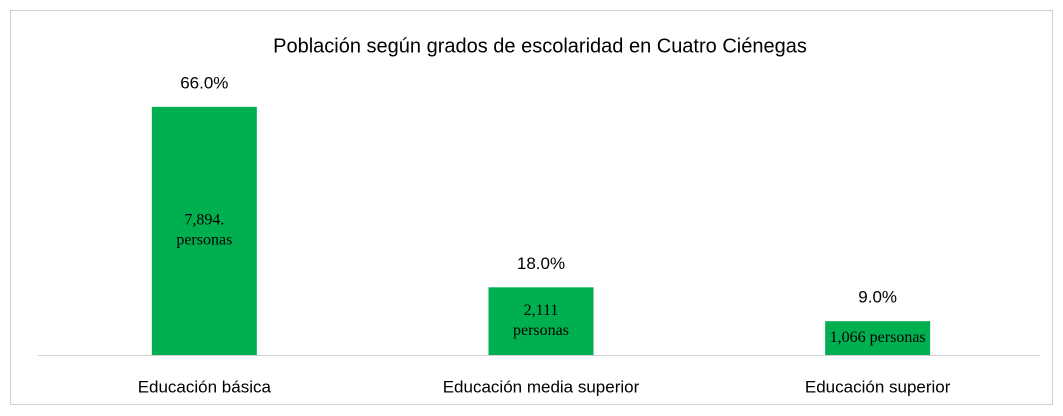  I want to click on x-tick-label: Educación básica, so click(205, 386).